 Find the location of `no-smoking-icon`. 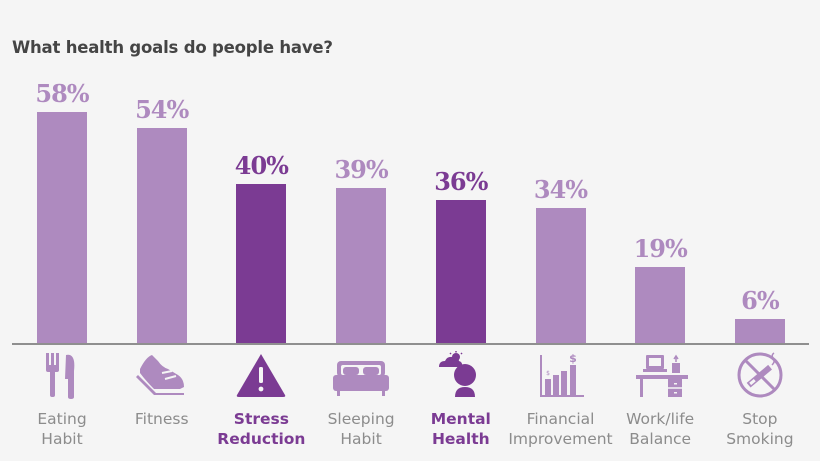

no-smoking-icon is located at coordinates (760, 375).